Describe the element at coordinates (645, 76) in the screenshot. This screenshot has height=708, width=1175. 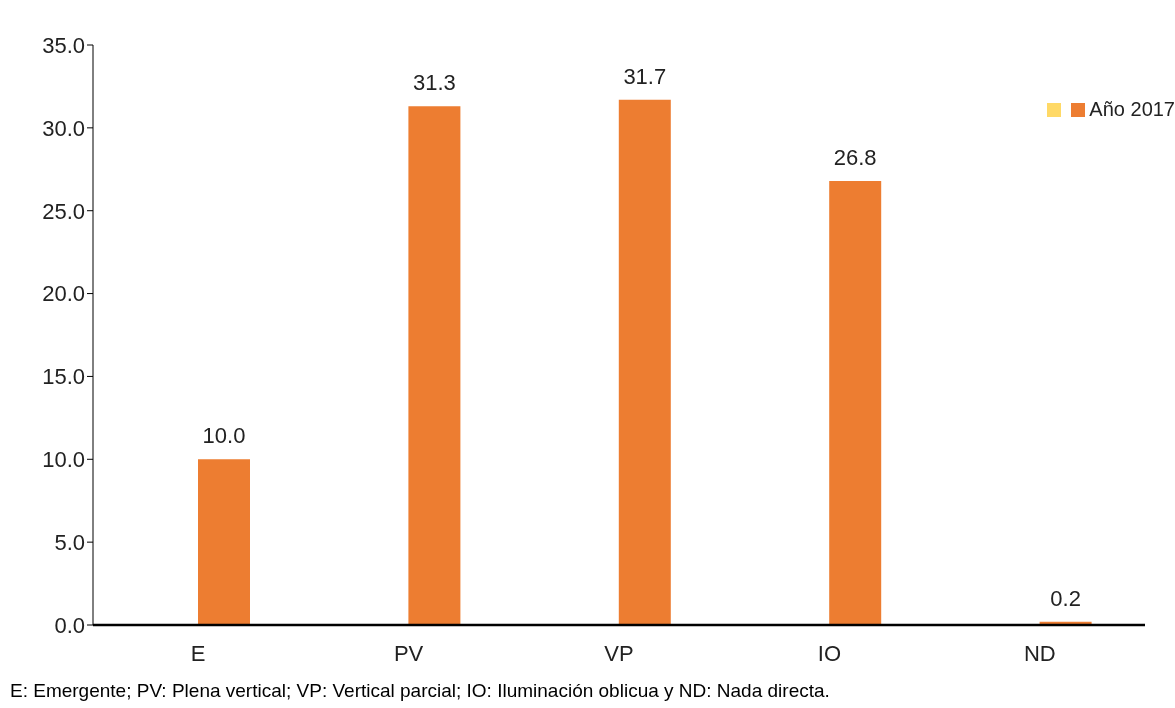
I see `data-label: 31.7` at that location.